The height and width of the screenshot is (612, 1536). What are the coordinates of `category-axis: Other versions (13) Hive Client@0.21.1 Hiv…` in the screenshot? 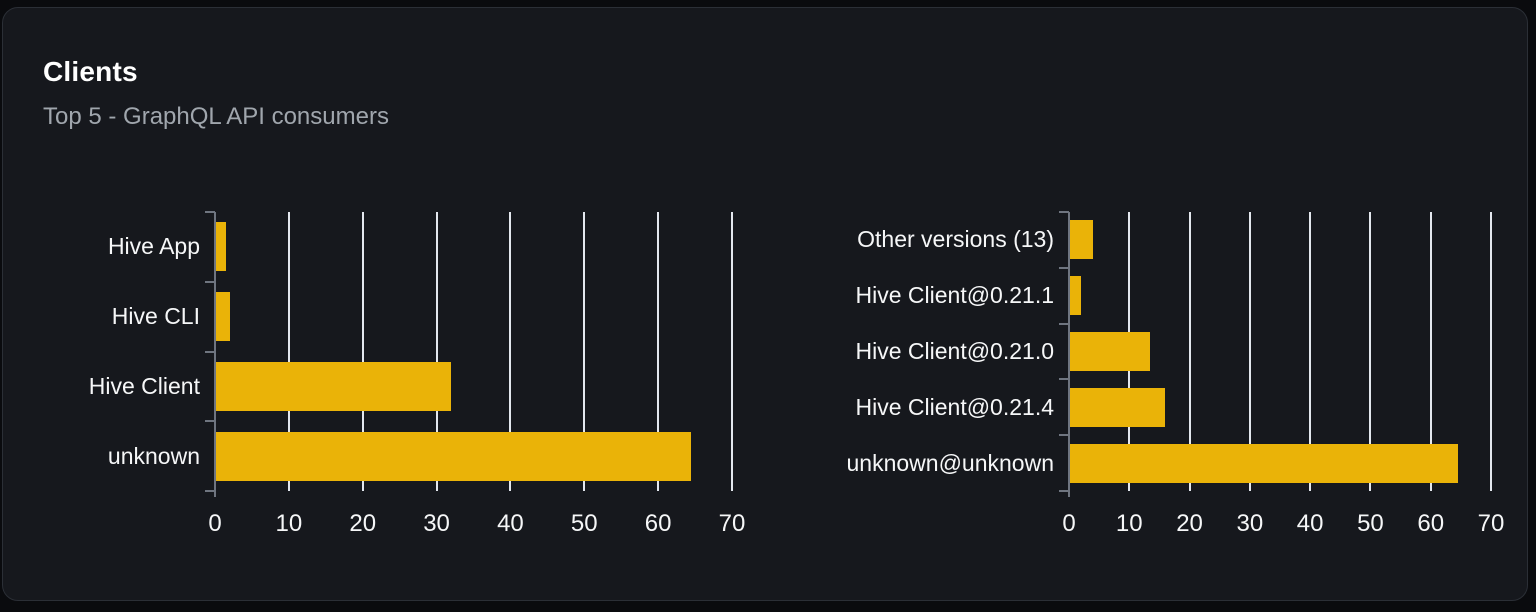 It's located at (946, 351).